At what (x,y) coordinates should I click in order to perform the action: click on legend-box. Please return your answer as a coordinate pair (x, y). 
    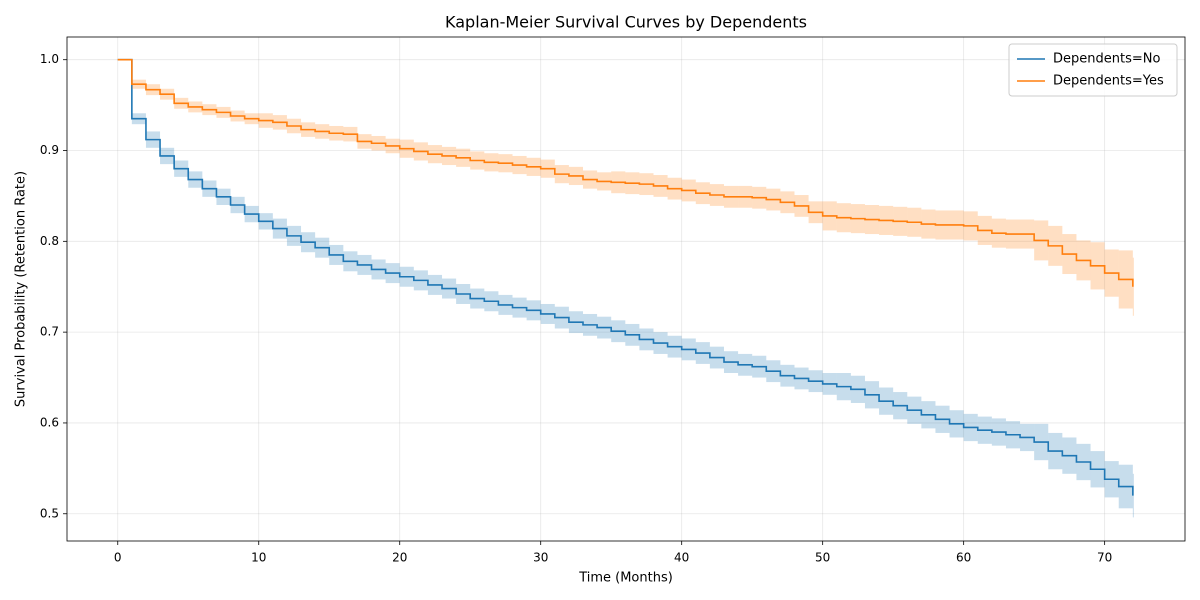
    Looking at the image, I should click on (1093, 70).